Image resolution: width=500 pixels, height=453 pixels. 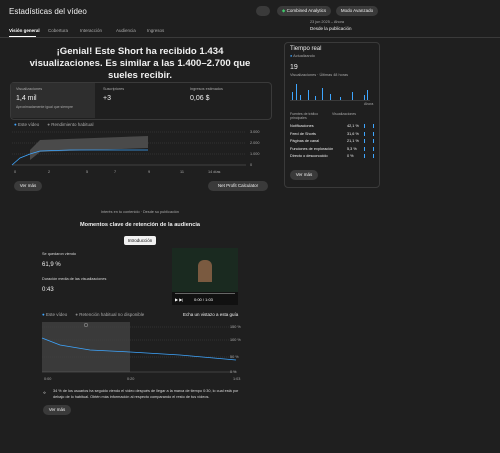 I want to click on advanced-mode-button: Modo Avanzado, so click(x=357, y=11).